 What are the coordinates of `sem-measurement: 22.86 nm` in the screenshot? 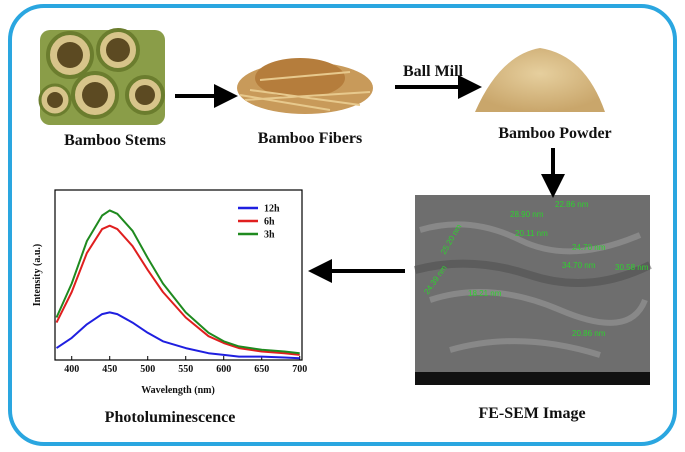 It's located at (572, 204).